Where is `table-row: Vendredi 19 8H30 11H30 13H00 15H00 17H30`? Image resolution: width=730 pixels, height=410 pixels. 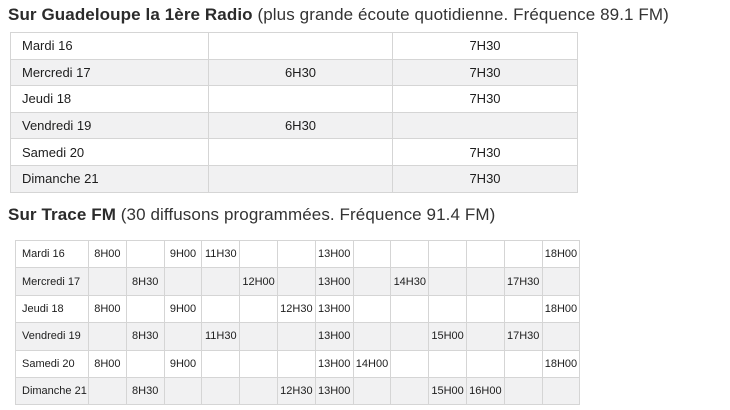 table-row: Vendredi 19 8H30 11H30 13H00 15H00 17H30 is located at coordinates (298, 336).